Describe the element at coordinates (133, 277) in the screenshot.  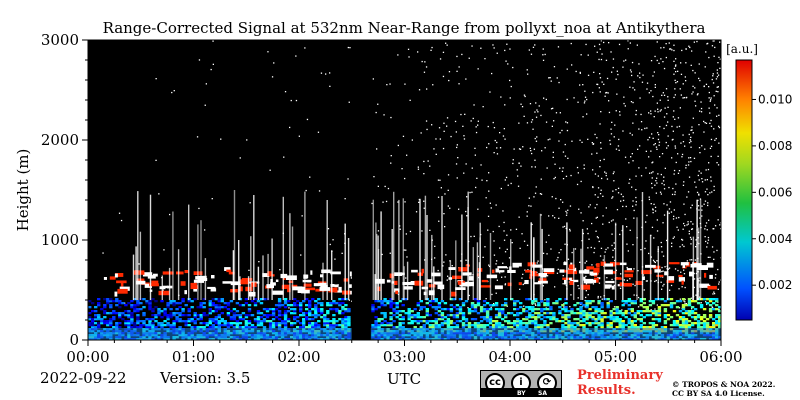
I see `plume-streak` at that location.